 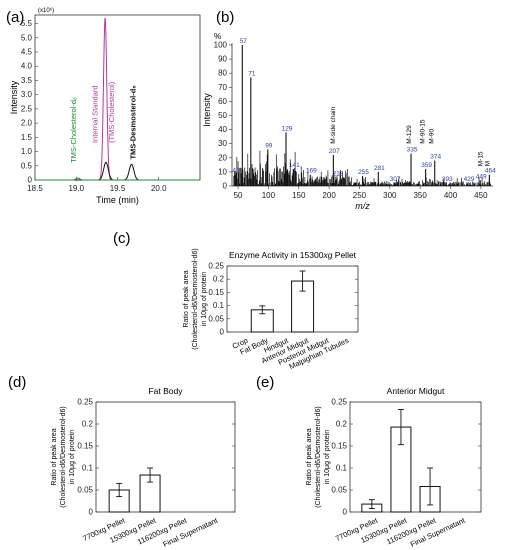 What do you see at coordinates (344, 255) in the screenshot?
I see `chart-title-part: Pellet` at bounding box center [344, 255].